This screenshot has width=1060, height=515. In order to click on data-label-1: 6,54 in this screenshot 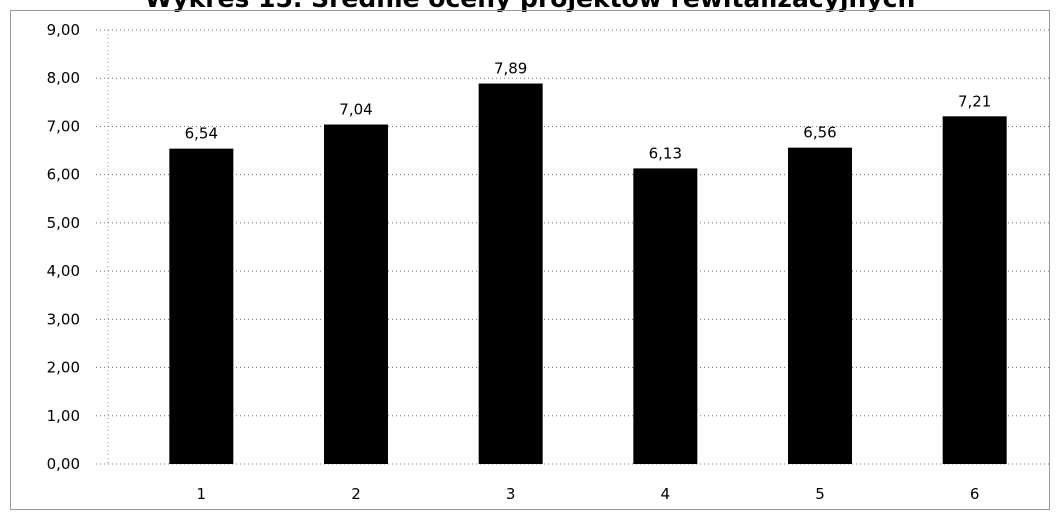, I will do `click(201, 134)`.